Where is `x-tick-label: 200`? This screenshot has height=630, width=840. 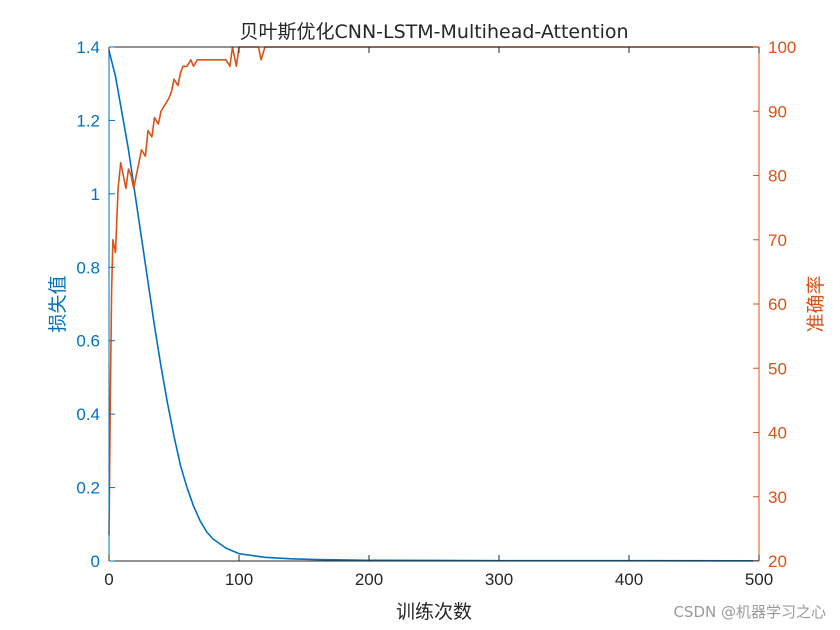 x-tick-label: 200 is located at coordinates (369, 579).